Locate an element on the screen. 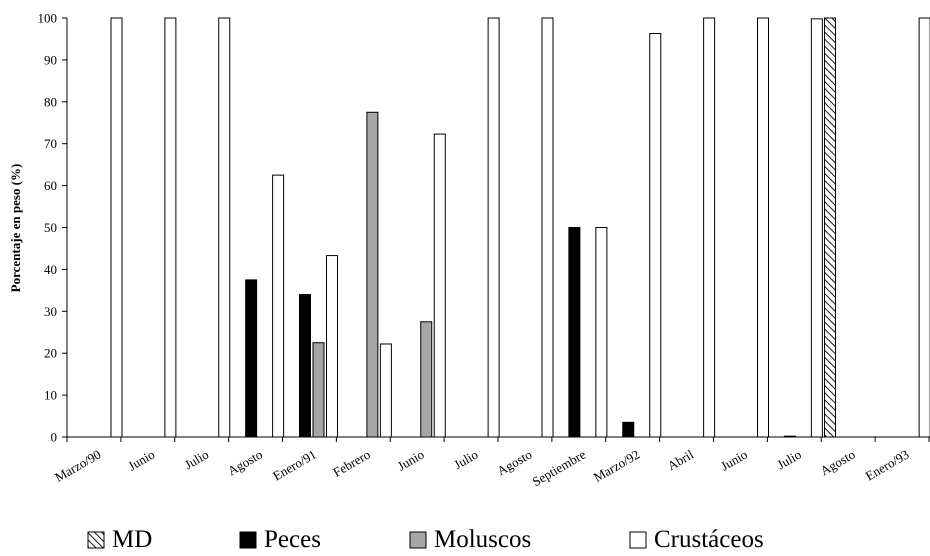 The height and width of the screenshot is (556, 930). y-tick-label: 90 is located at coordinates (50, 59).